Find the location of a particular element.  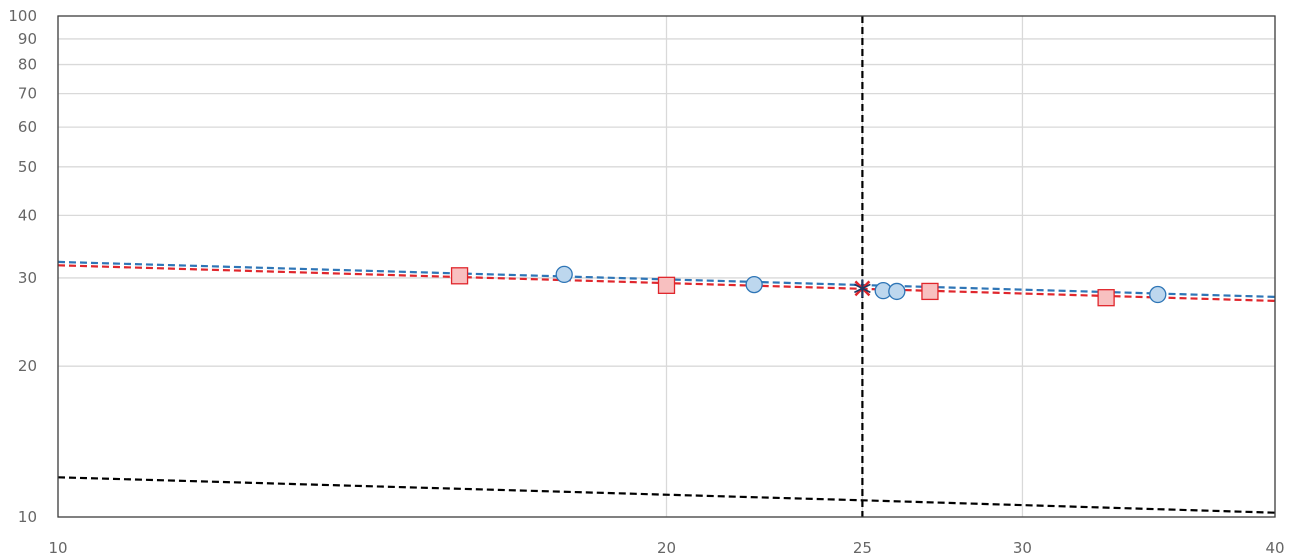

y-tick-label: 70 is located at coordinates (27, 94).